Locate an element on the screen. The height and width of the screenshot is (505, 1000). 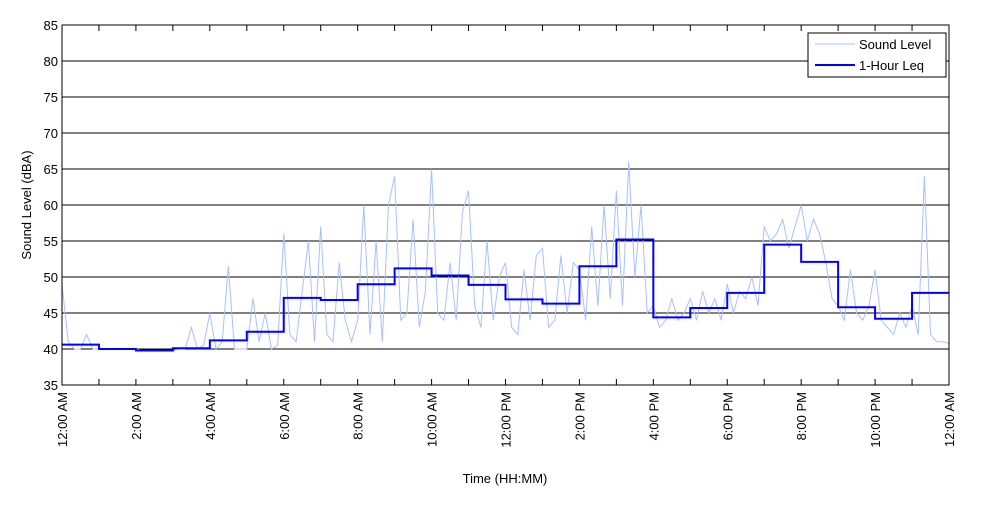
y-tick-label: 75 is located at coordinates (51, 97).